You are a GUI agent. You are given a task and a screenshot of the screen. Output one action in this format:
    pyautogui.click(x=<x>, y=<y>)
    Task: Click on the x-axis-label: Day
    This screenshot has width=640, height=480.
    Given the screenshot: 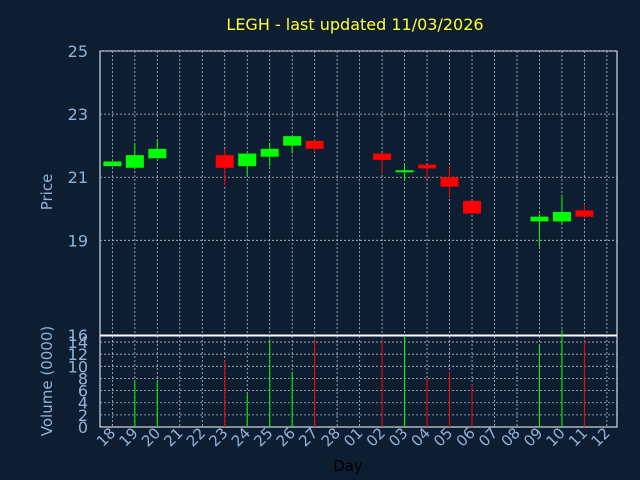 What is the action you would take?
    pyautogui.click(x=348, y=466)
    